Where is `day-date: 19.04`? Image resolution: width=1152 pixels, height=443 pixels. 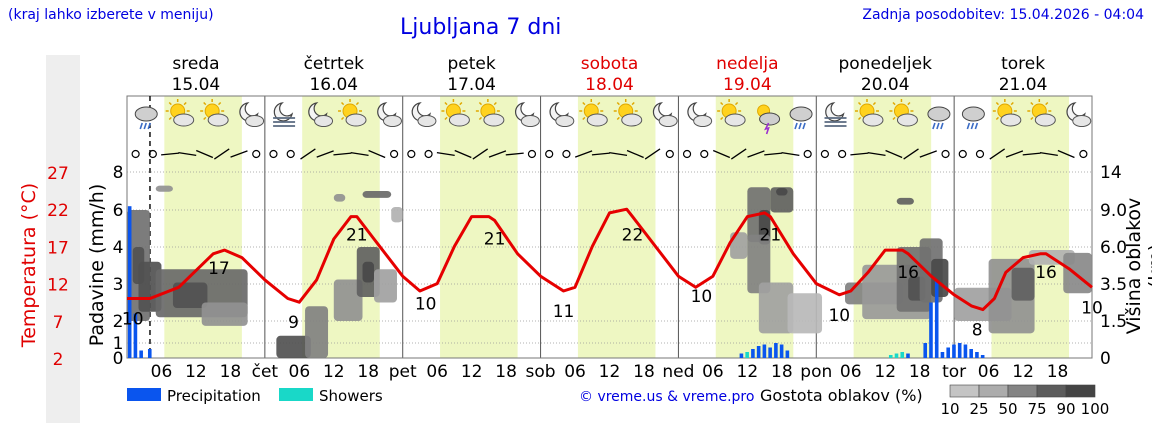 day-date: 19.04 is located at coordinates (747, 85).